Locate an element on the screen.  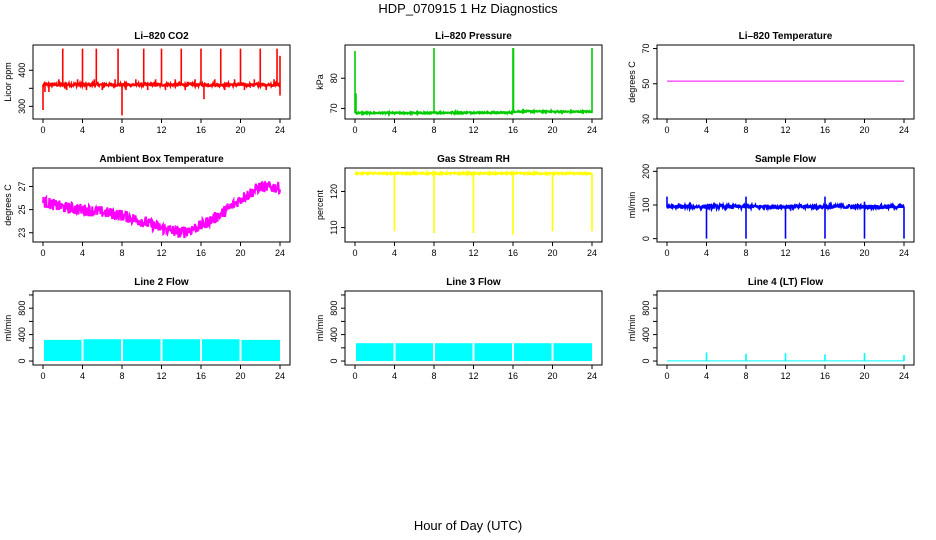
y-tick-label: 23 is located at coordinates (22, 233).